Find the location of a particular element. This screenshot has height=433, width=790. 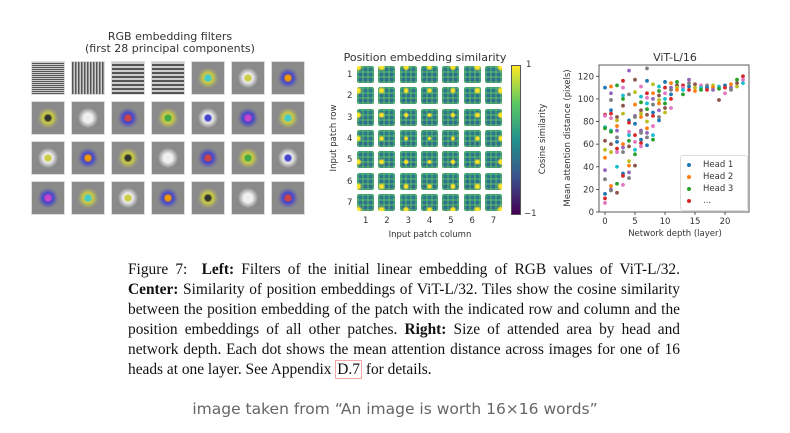

legend-entry: Head 3 is located at coordinates (710, 189).